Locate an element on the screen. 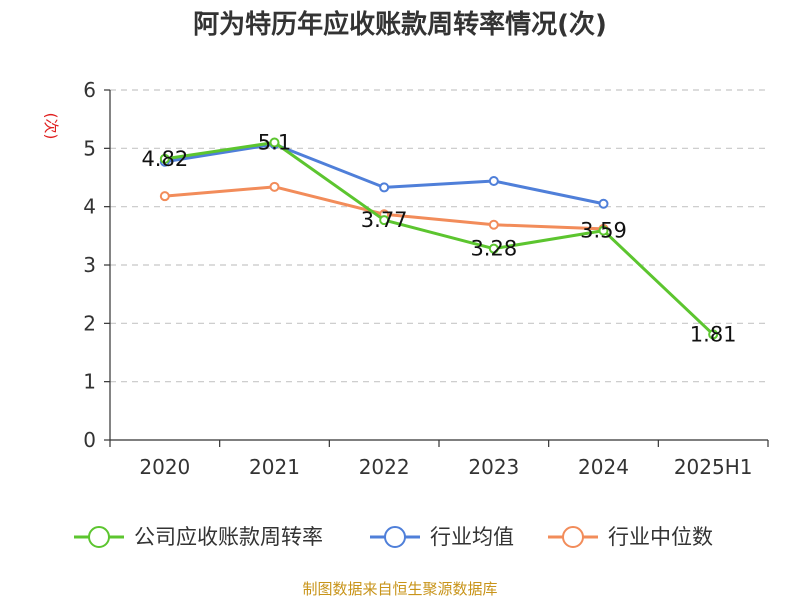  legend-label: 行业均值 is located at coordinates (472, 537).